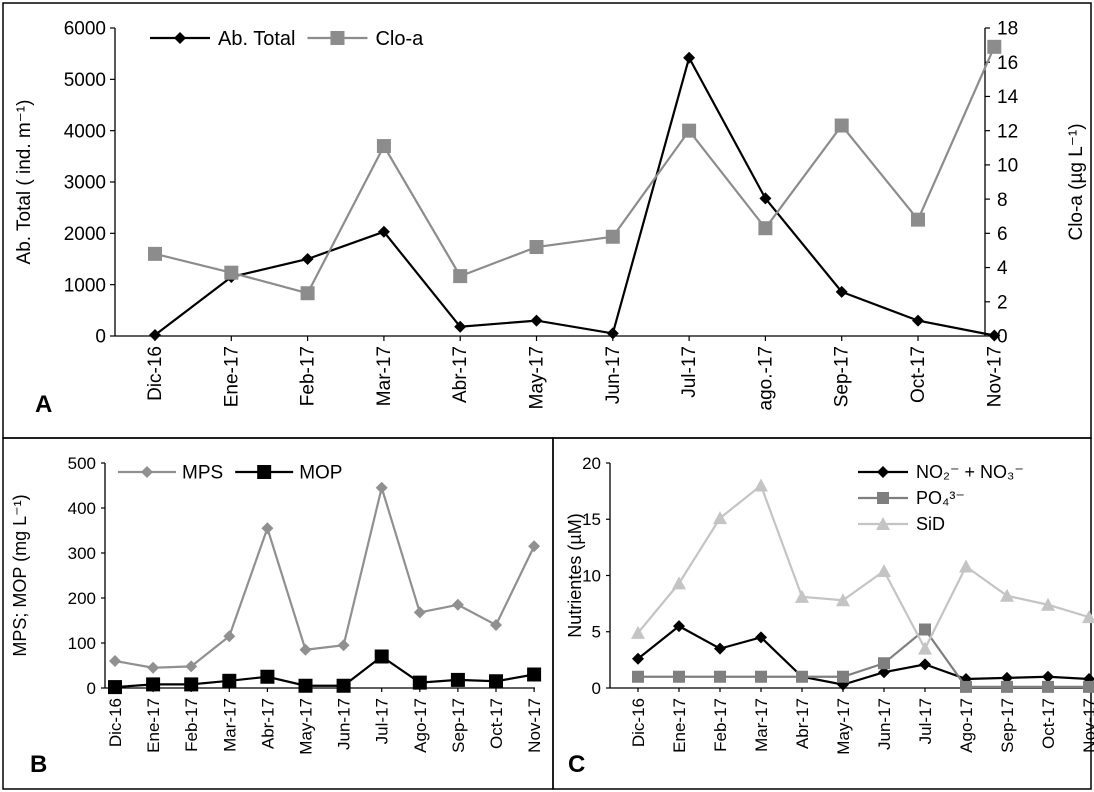 The image size is (1094, 792). Describe the element at coordinates (85, 285) in the screenshot. I see `y-tick-label: 1000` at that location.